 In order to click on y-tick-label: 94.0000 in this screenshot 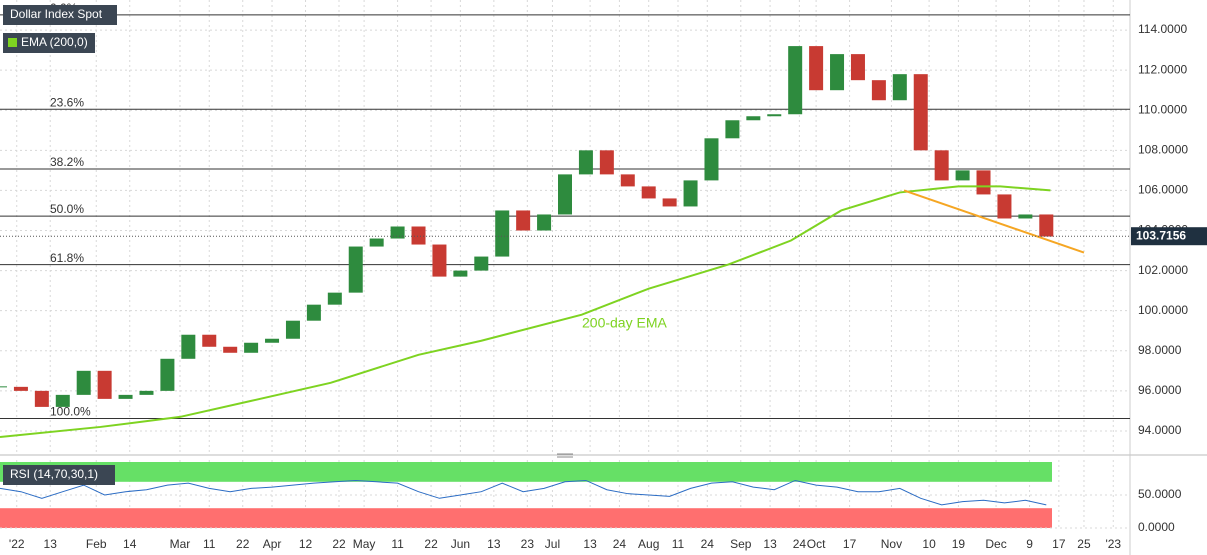, I will do `click(1160, 430)`.